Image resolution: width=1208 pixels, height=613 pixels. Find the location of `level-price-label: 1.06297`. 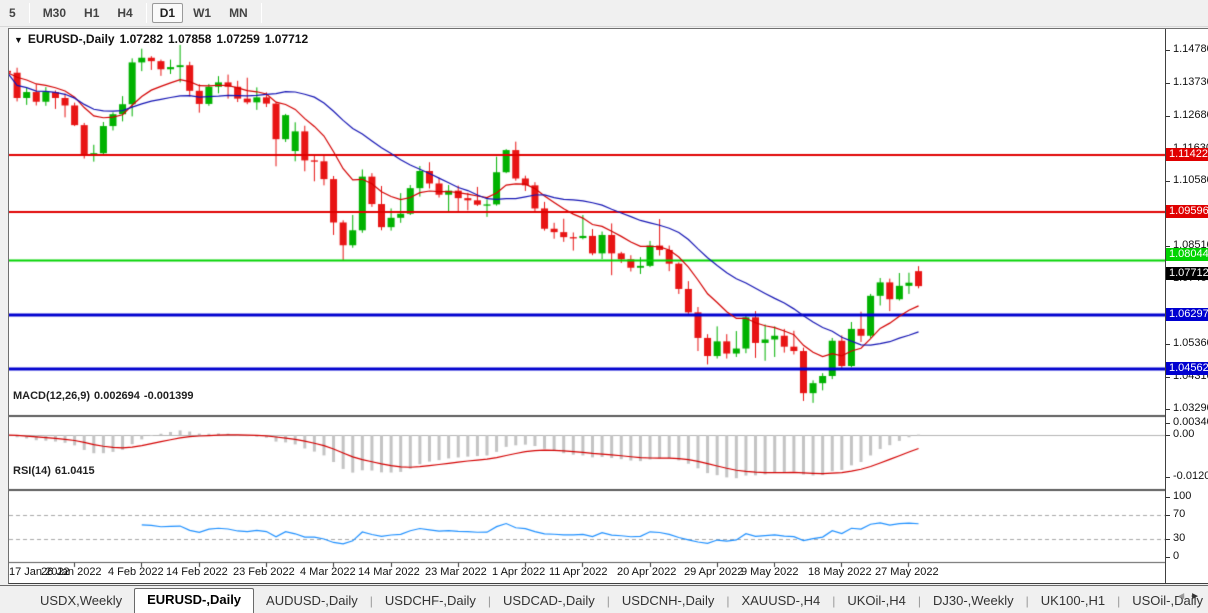

level-price-label: 1.06297 is located at coordinates (1187, 314).